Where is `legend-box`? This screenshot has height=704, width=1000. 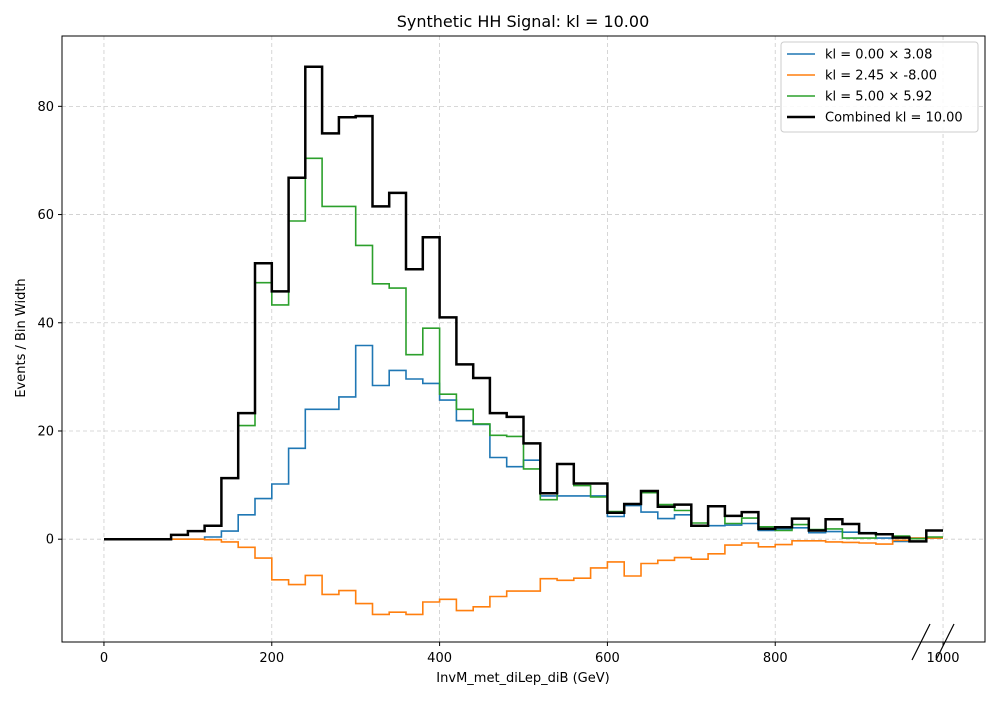
legend-box is located at coordinates (879, 87).